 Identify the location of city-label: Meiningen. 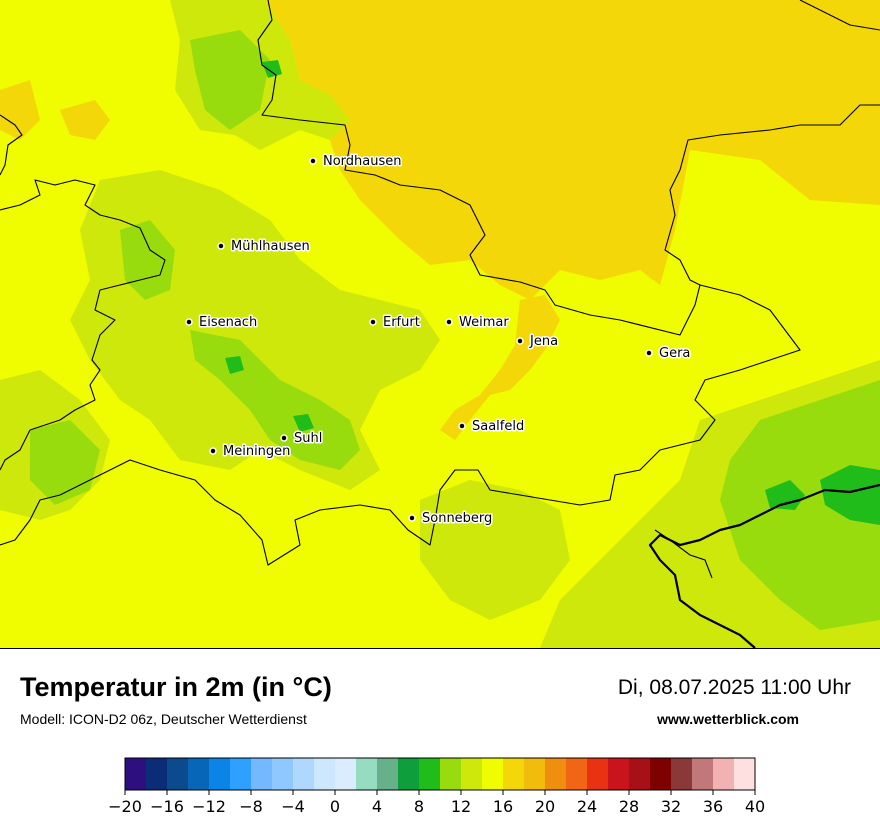
(256, 451).